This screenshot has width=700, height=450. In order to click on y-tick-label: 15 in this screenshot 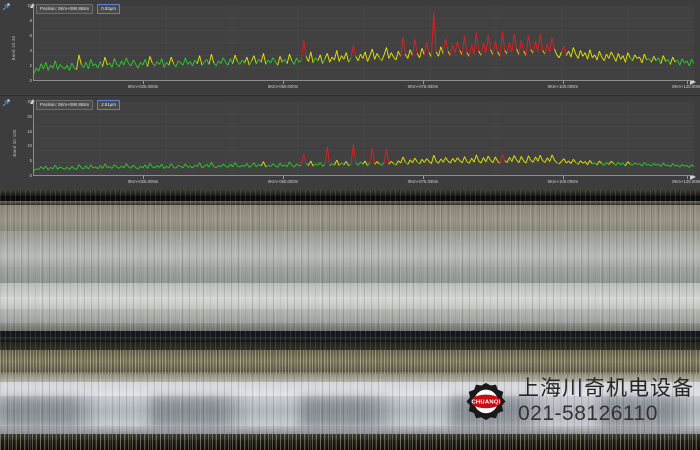, I will do `click(29, 131)`.